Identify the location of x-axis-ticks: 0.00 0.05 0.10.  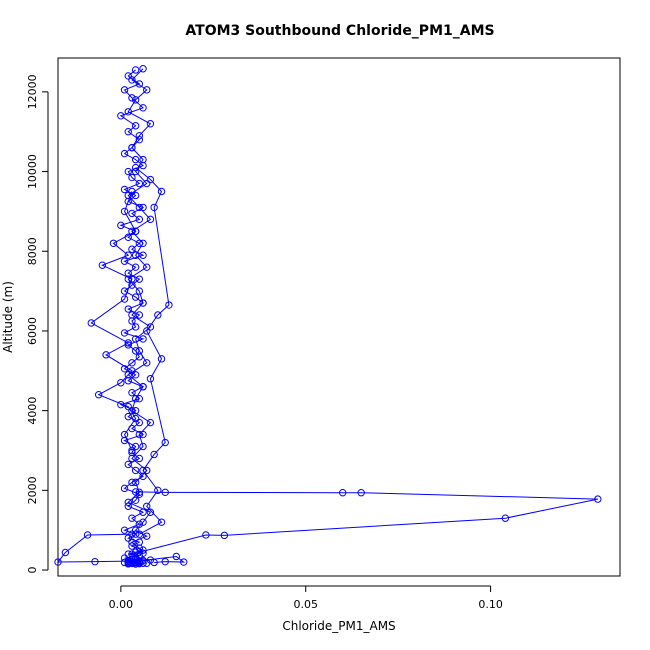
(306, 598).